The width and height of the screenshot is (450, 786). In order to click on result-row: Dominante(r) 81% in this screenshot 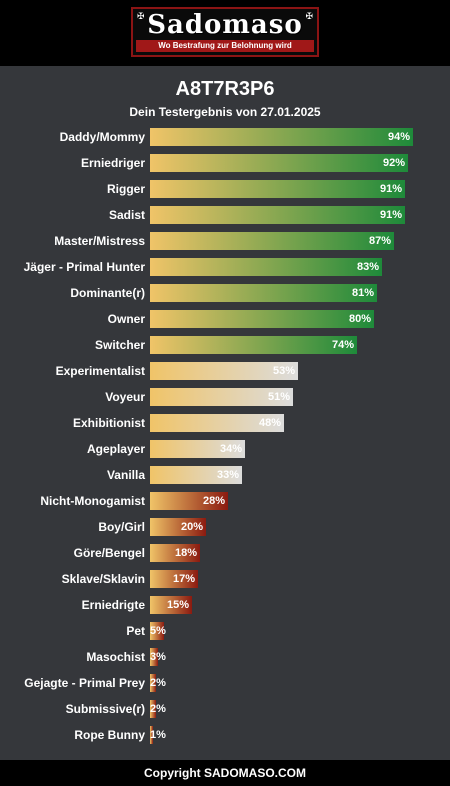, I will do `click(225, 293)`.